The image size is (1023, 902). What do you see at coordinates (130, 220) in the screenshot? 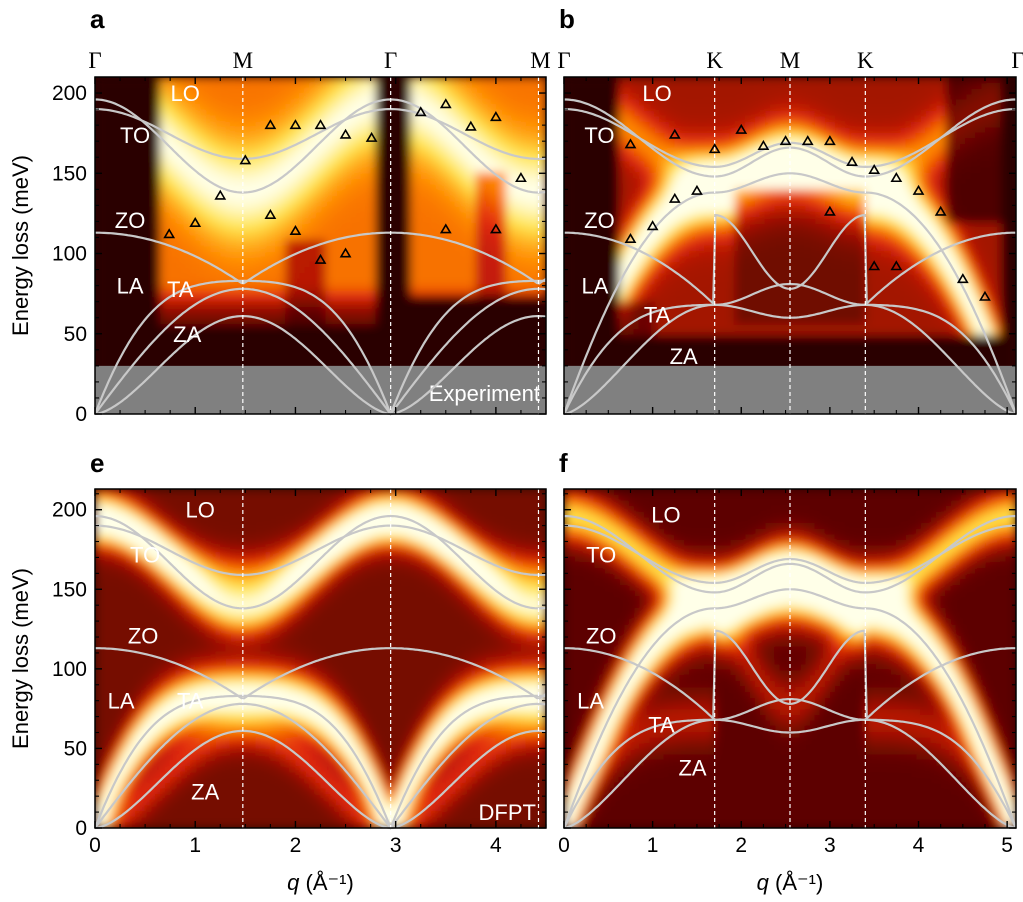
I see `branch-label-zo: ZO` at bounding box center [130, 220].